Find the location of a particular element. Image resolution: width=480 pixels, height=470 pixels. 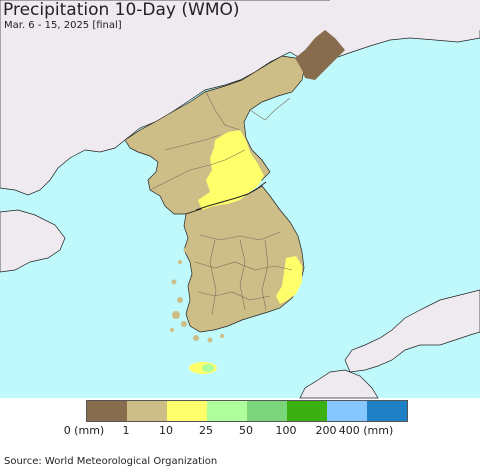

map-title: Precipitation 10-Day (WMO) is located at coordinates (121, 10).